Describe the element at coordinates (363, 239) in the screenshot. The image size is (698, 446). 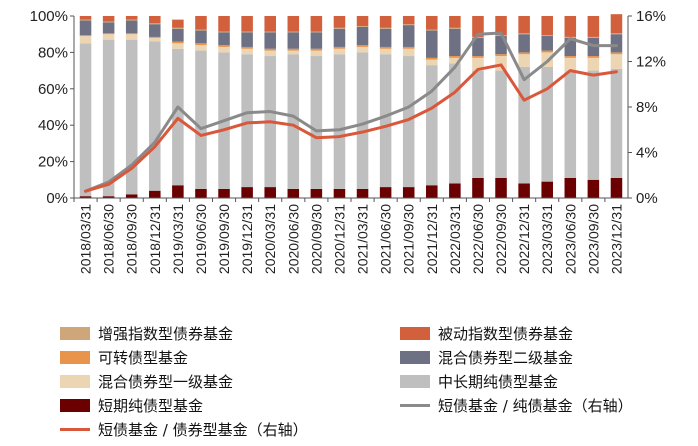
I see `x-tick-label: 2021/03/31` at that location.